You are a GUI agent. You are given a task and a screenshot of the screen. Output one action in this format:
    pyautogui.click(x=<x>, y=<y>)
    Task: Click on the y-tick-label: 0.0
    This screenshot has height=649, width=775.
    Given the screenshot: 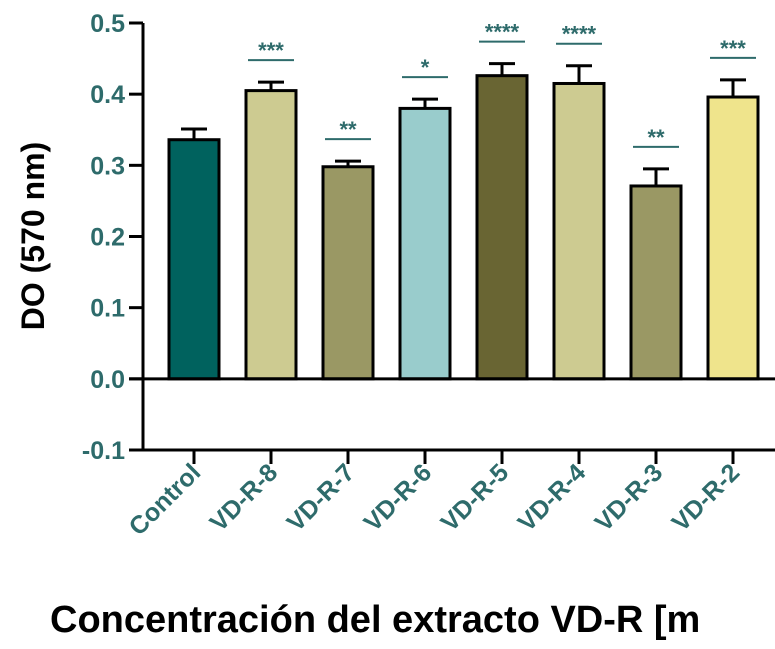 What is the action you would take?
    pyautogui.click(x=107, y=380)
    